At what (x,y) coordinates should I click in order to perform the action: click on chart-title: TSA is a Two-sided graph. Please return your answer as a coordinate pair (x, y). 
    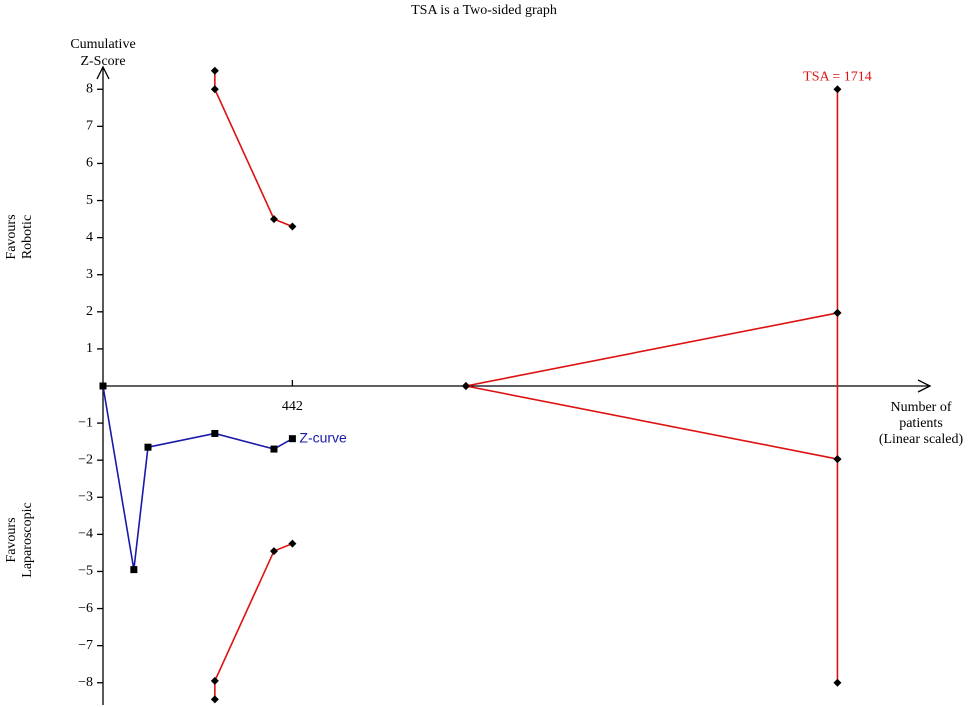
    Looking at the image, I should click on (484, 10).